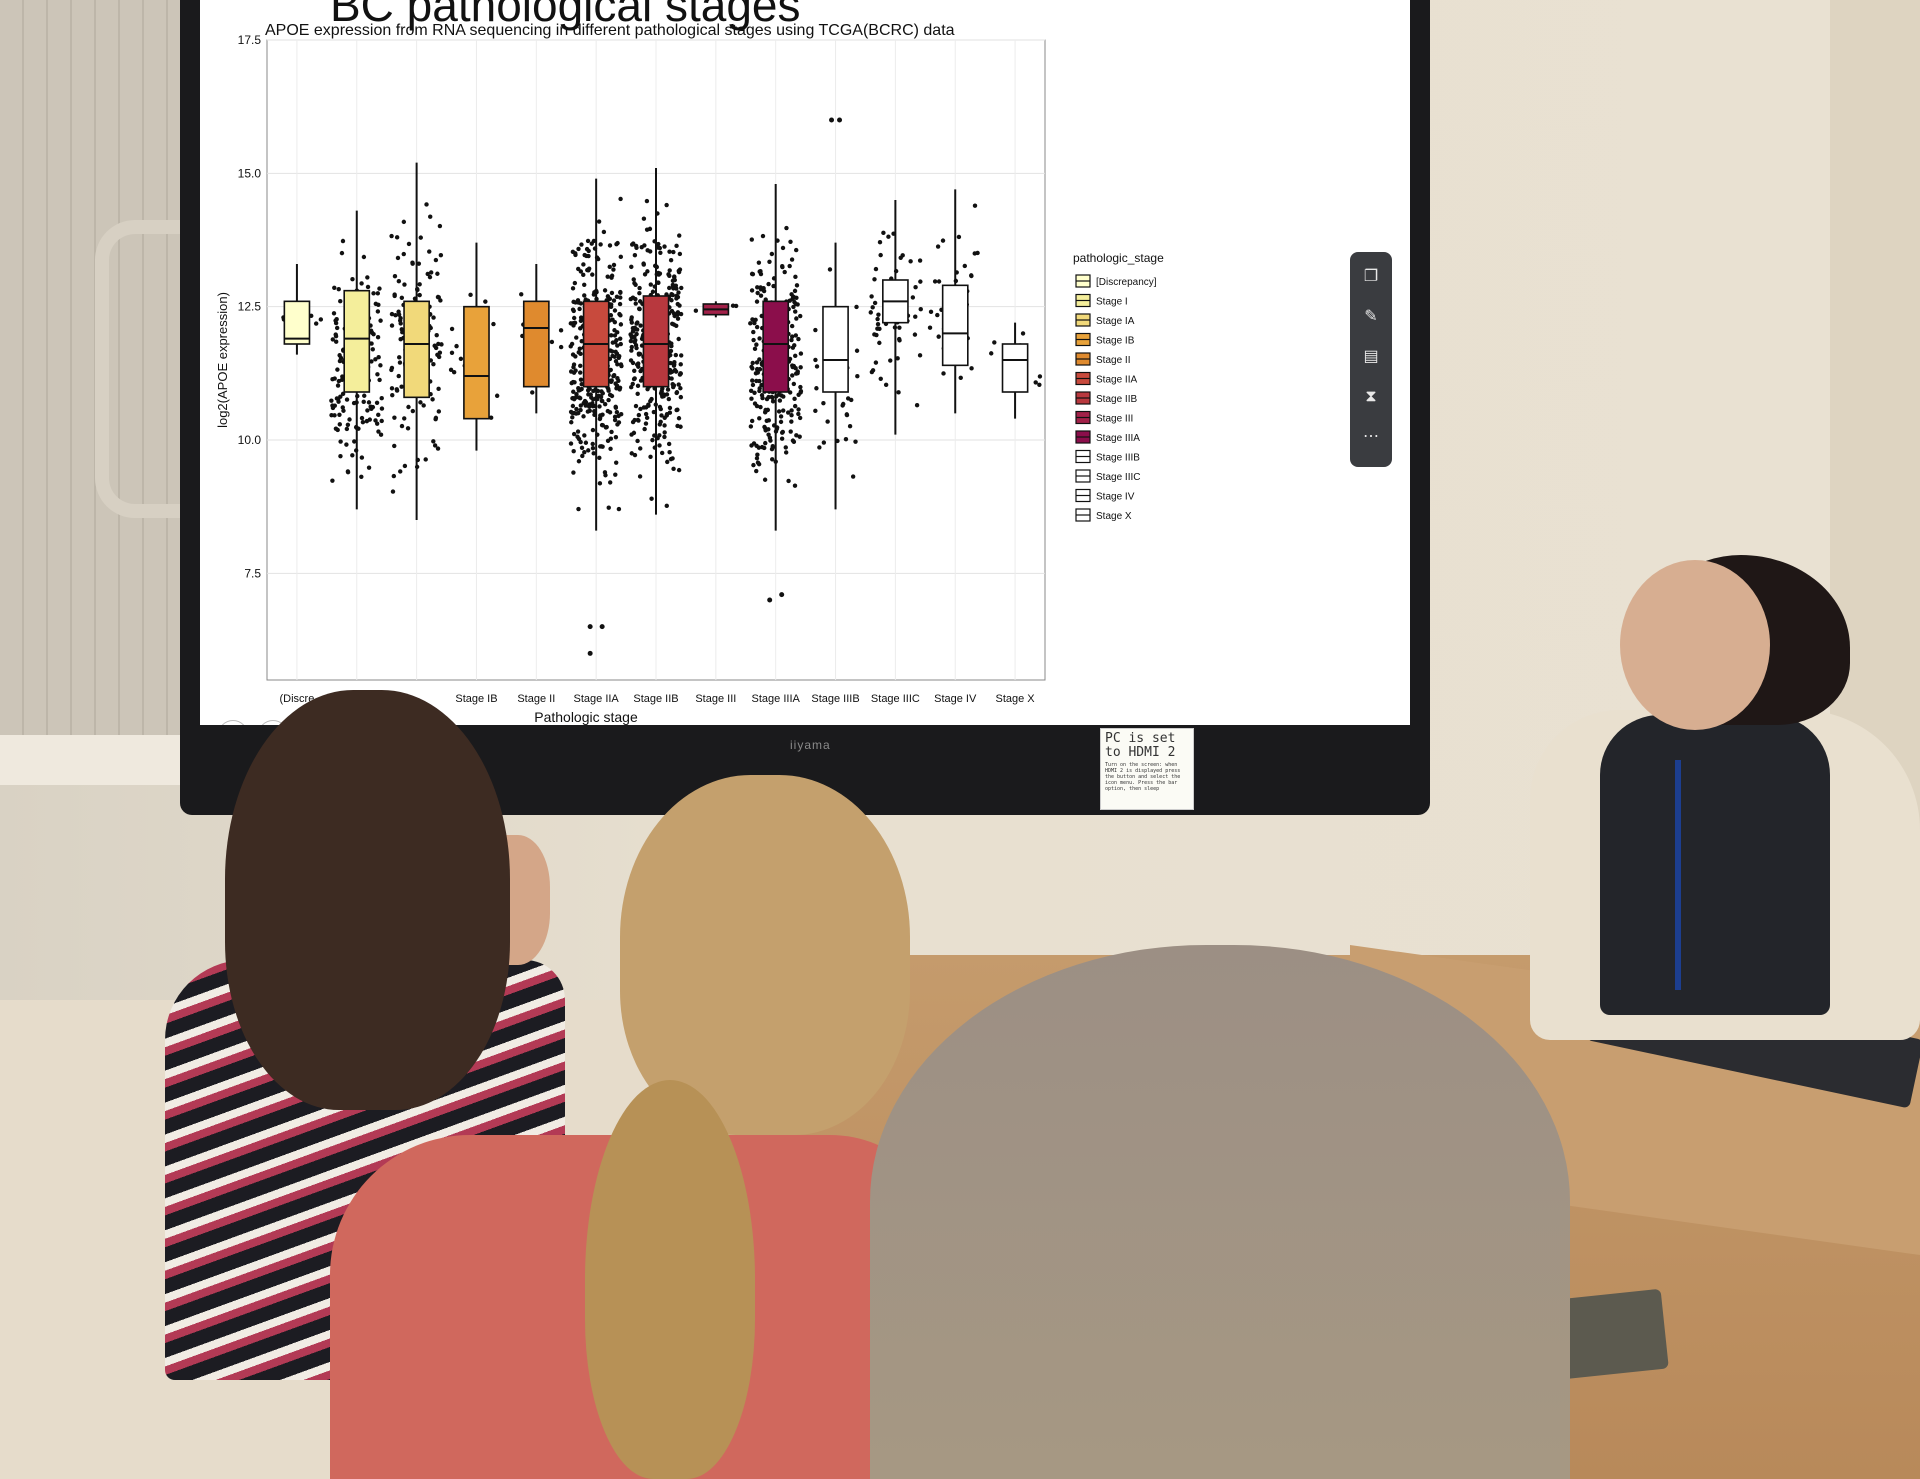 The height and width of the screenshot is (1479, 1920). Describe the element at coordinates (1715, 865) in the screenshot. I see `presenter-vest` at that location.